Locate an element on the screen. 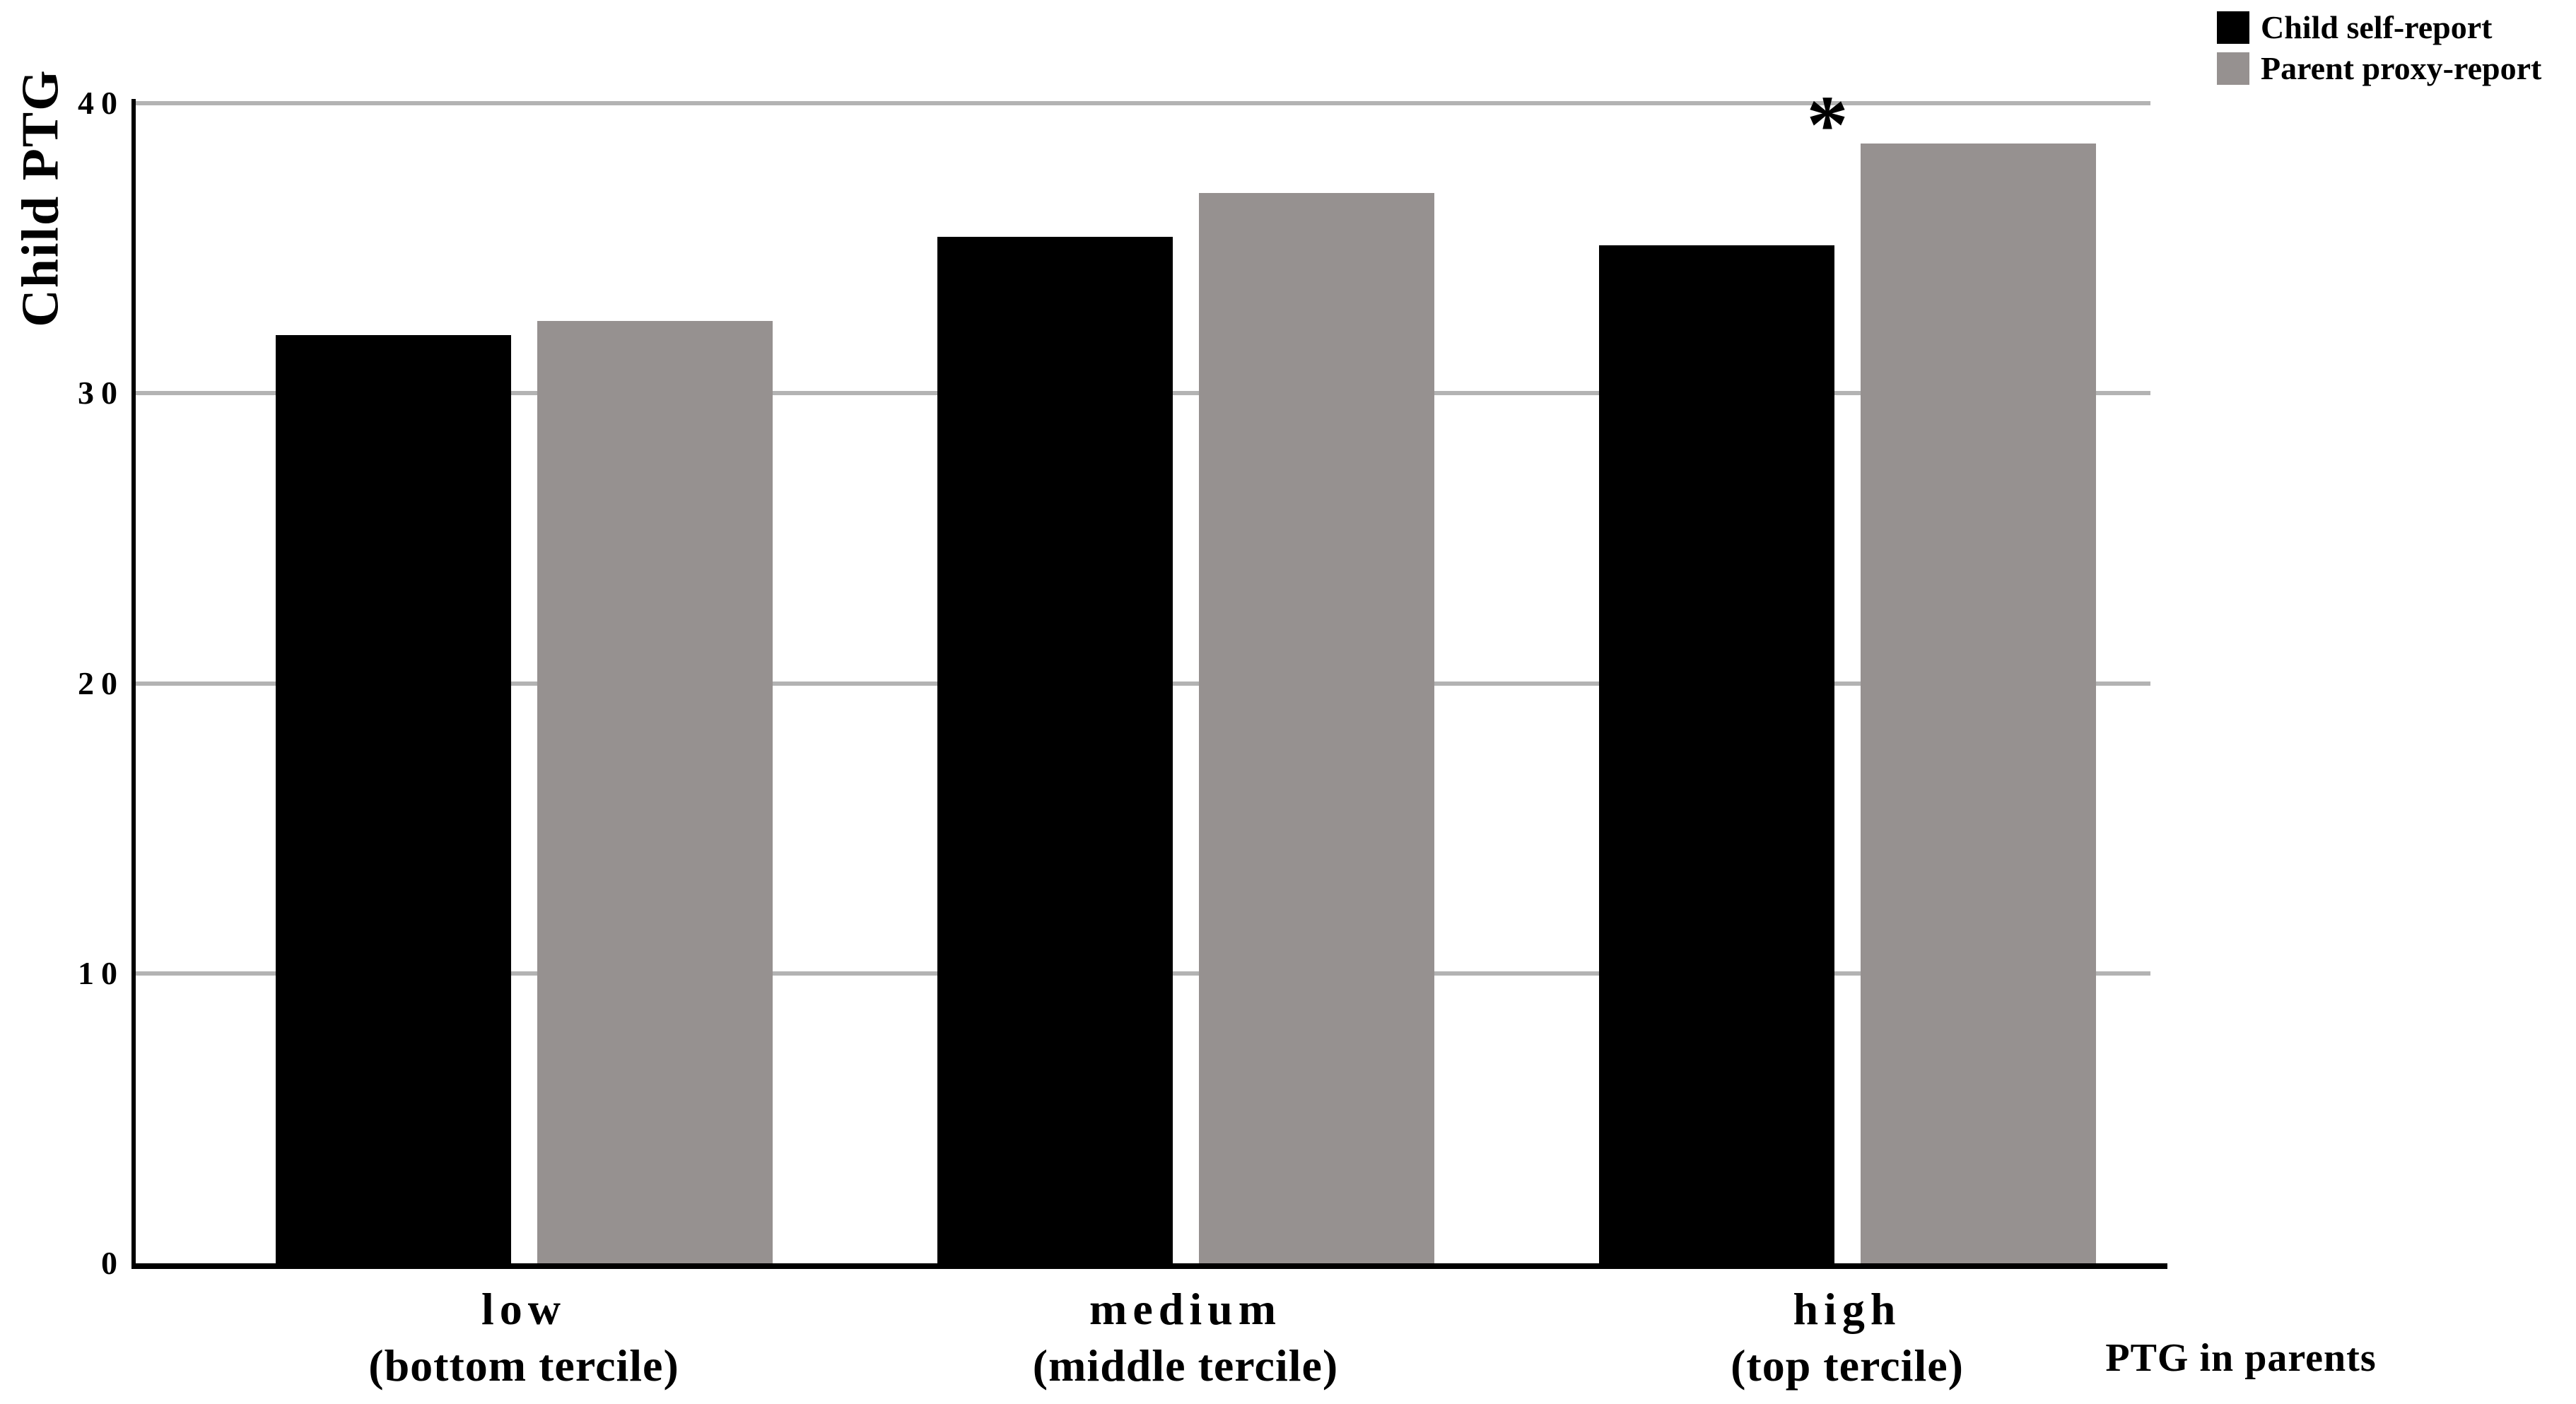 The width and height of the screenshot is (2576, 1404). category-name: high is located at coordinates (1848, 1309).